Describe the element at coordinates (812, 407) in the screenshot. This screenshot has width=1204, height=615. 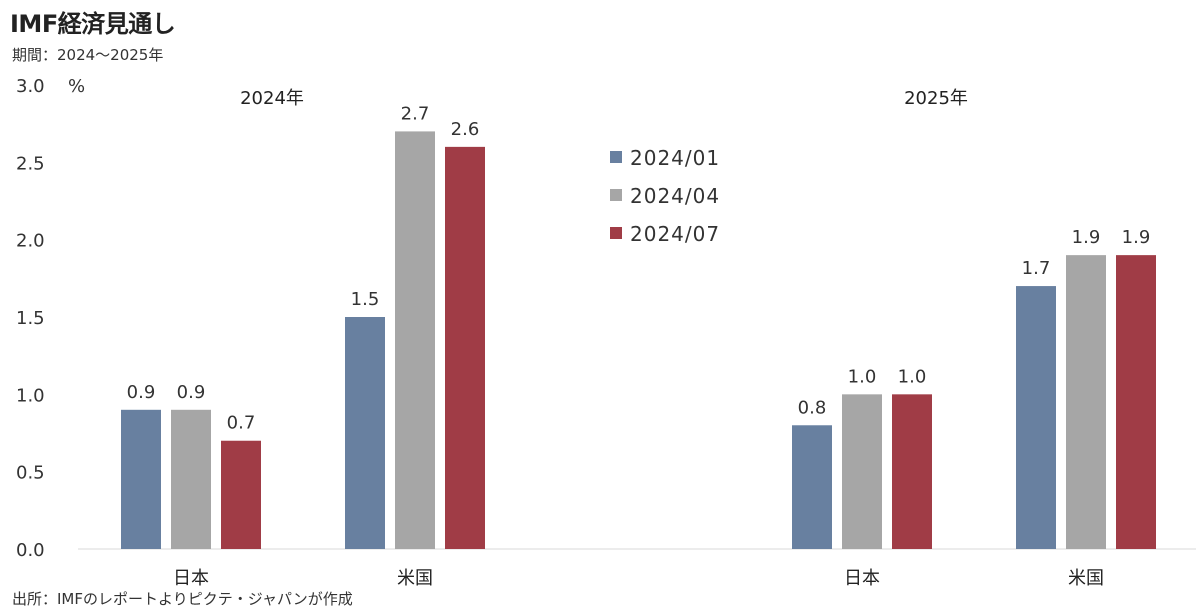
I see `data-label: 0.8` at that location.